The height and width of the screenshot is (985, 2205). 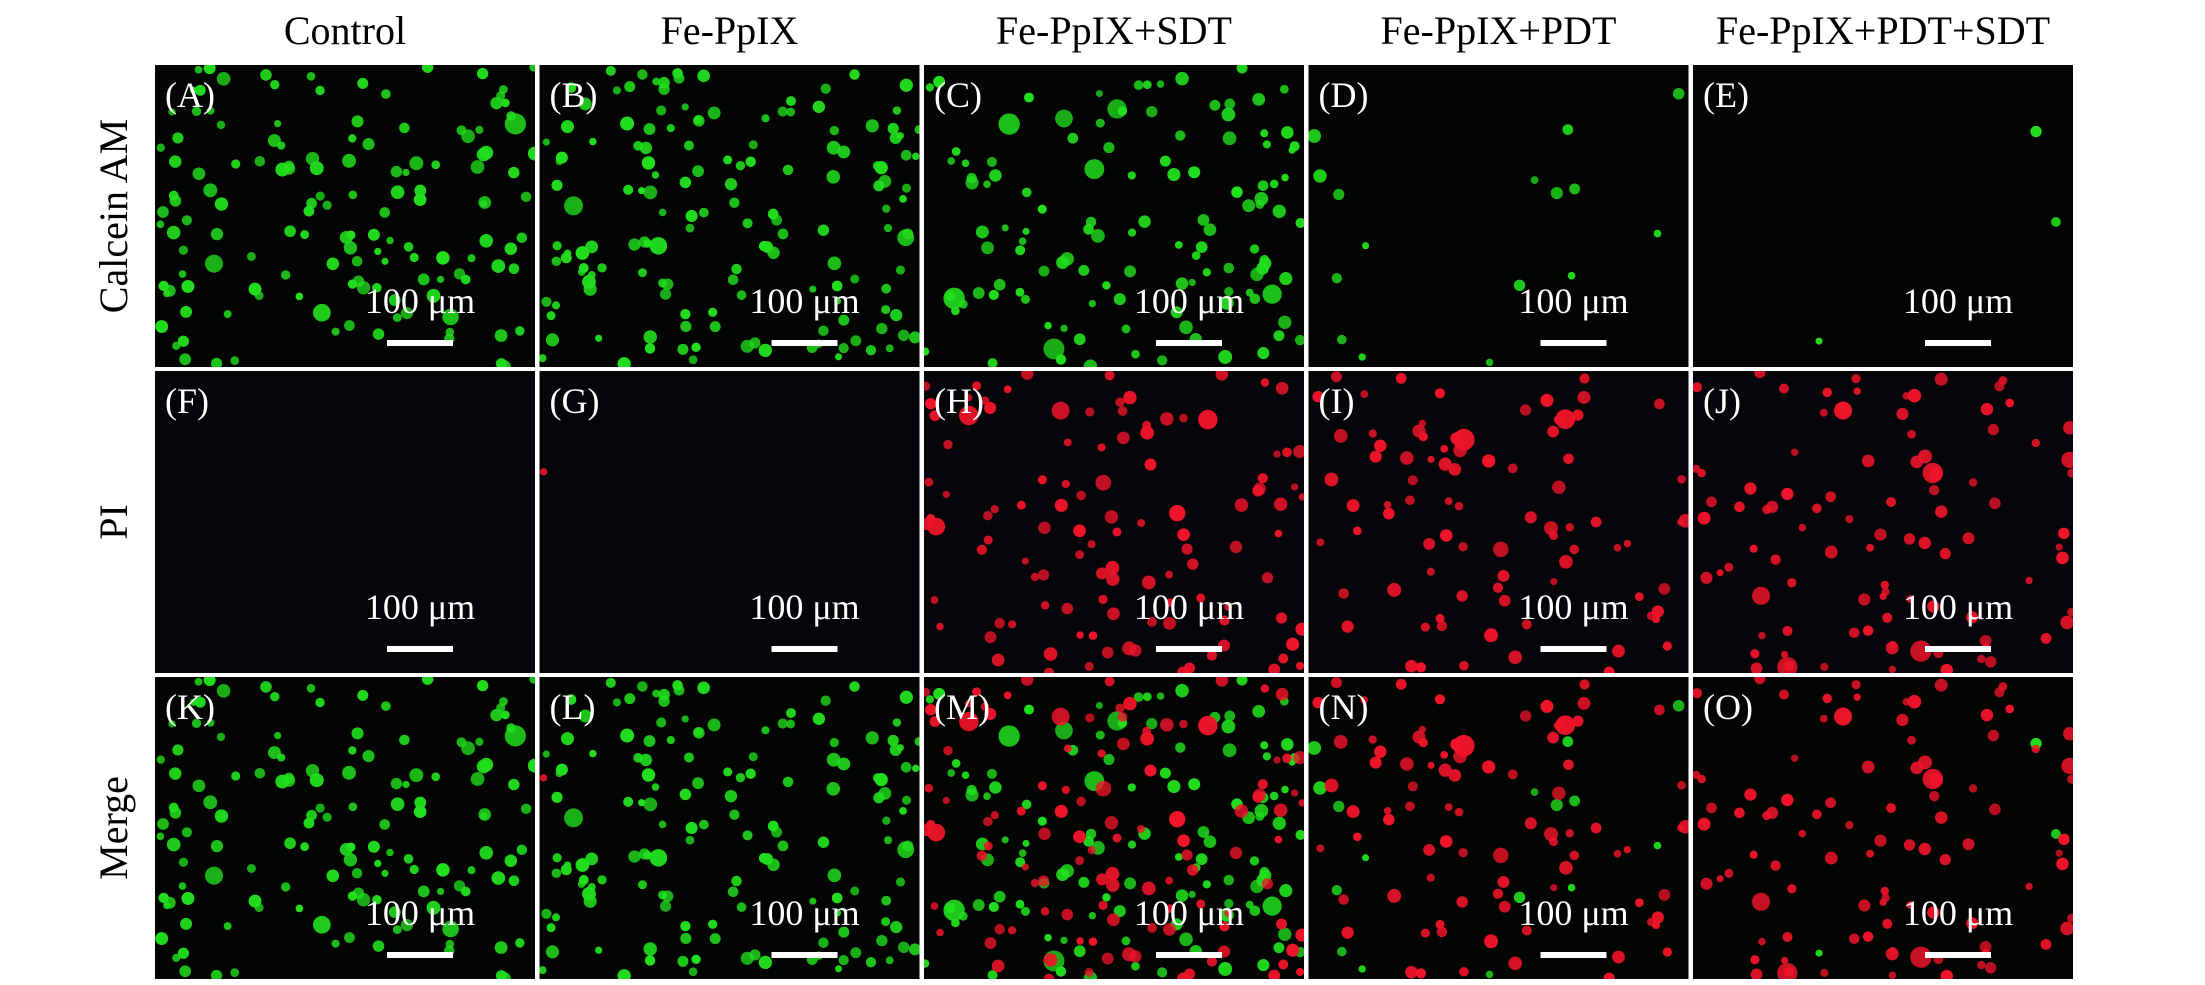 What do you see at coordinates (962, 707) in the screenshot?
I see `panel-label: (M)` at bounding box center [962, 707].